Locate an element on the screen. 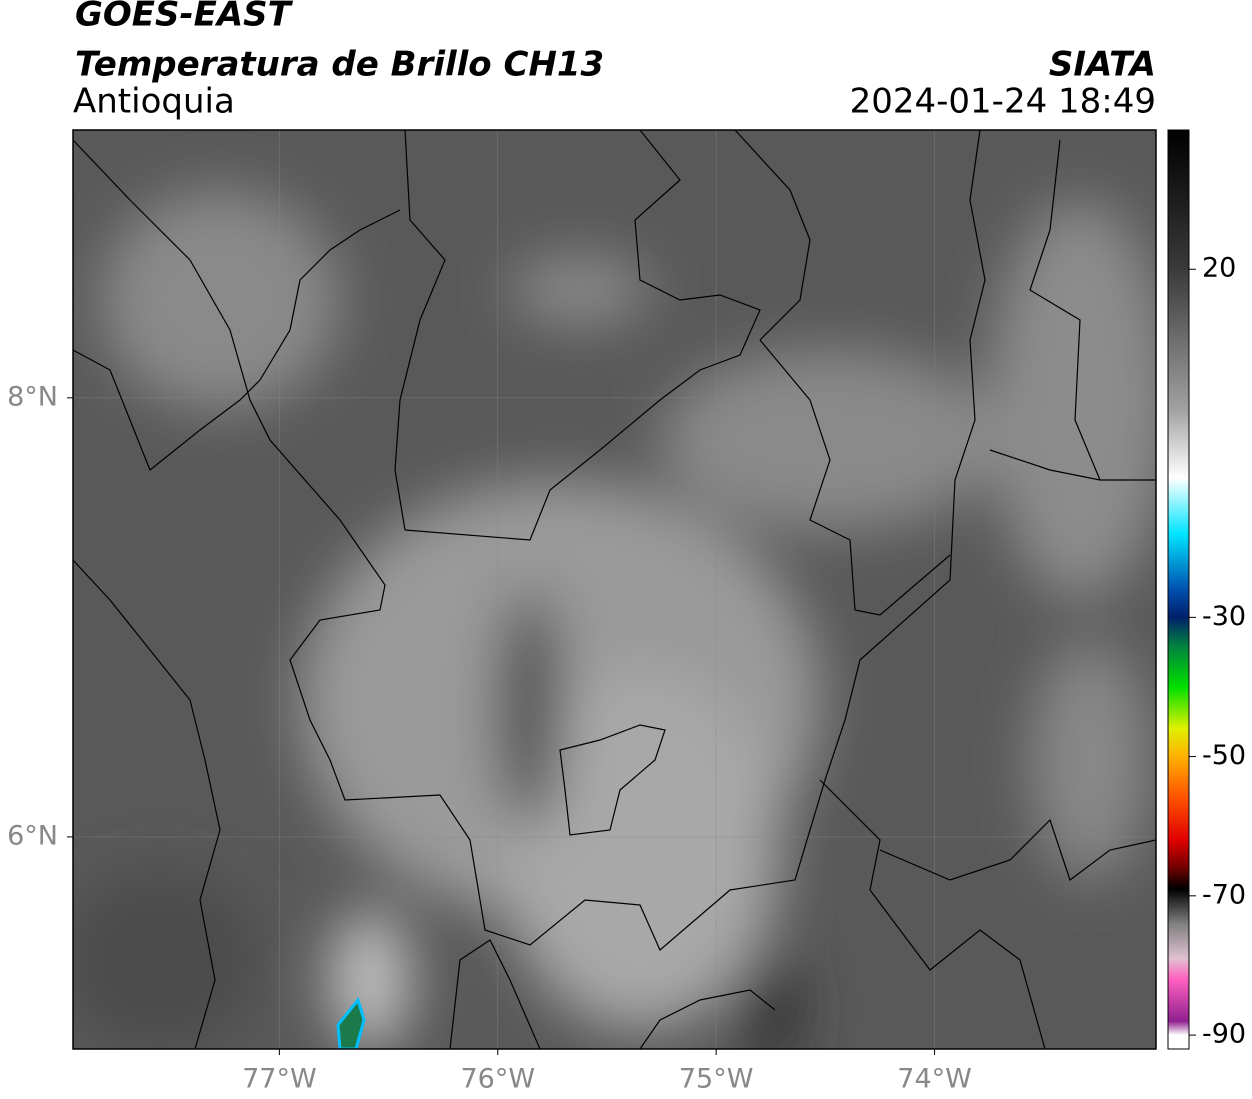 The height and width of the screenshot is (1099, 1252). colorbar-tick-label: -50 is located at coordinates (1224, 755).